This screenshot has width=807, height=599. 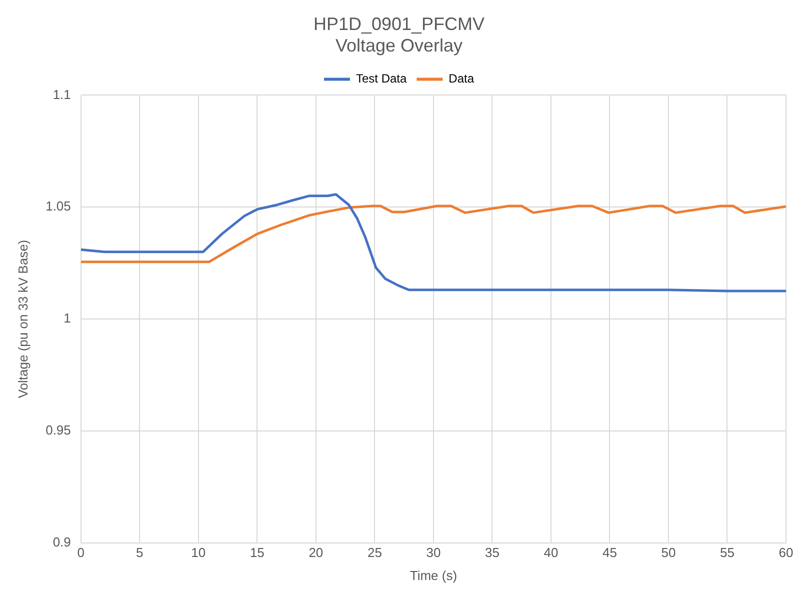 I want to click on x-tick-label: 40, so click(x=551, y=552).